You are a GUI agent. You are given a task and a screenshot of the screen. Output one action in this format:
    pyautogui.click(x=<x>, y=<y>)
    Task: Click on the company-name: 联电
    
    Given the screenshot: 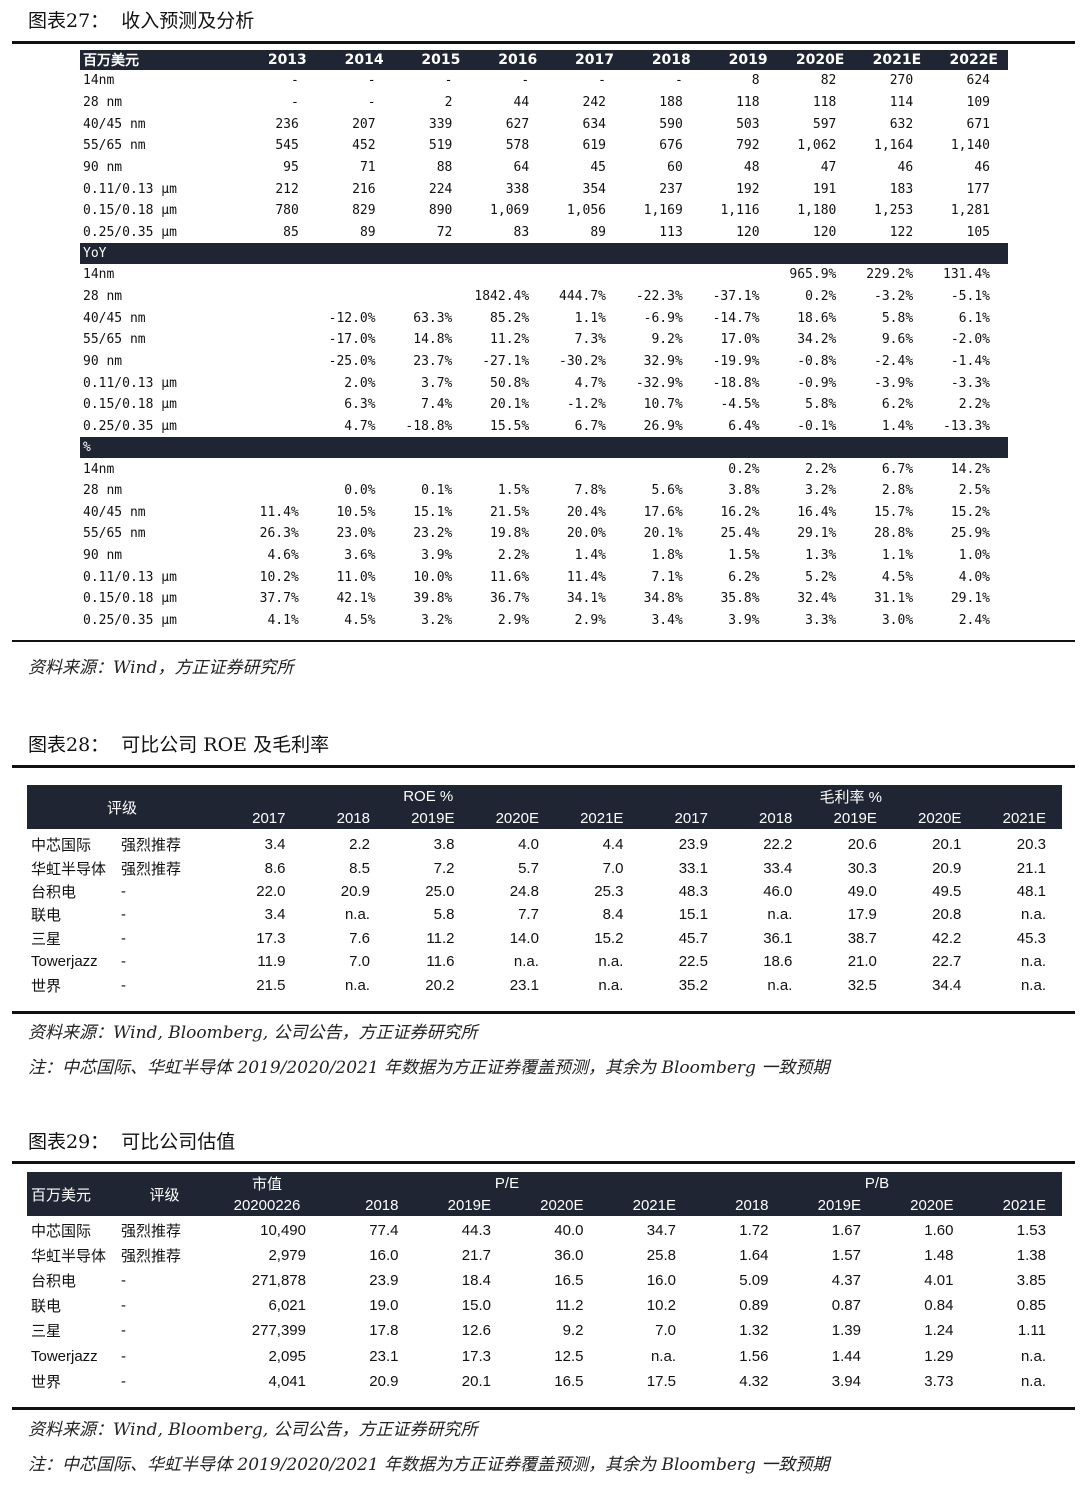 What is the action you would take?
    pyautogui.click(x=46, y=916)
    